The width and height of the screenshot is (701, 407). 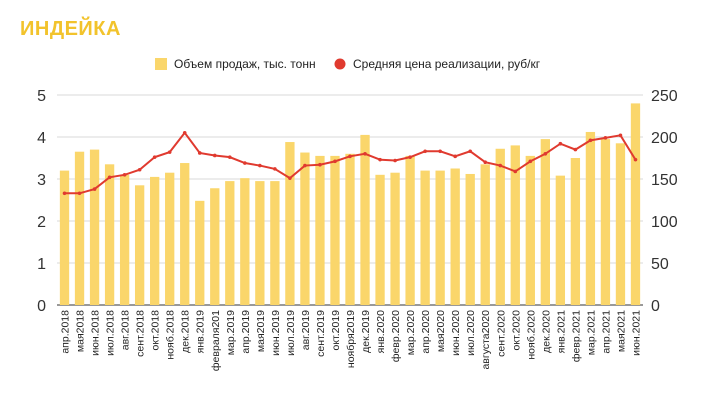 What do you see at coordinates (660, 264) in the screenshot?
I see `right-axis-tick-label: 50` at bounding box center [660, 264].